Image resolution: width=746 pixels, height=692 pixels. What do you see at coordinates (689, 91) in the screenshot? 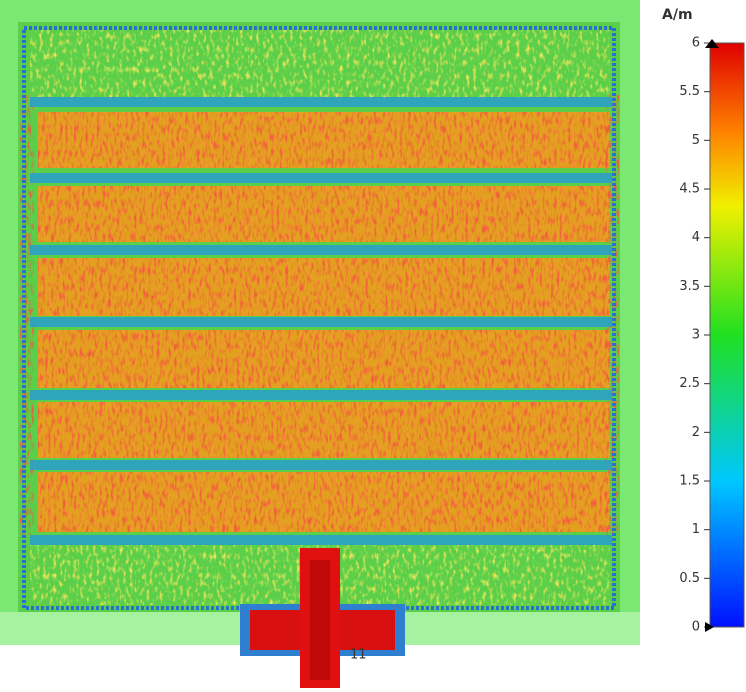
I see `colorbar-tick-label: 5.5` at bounding box center [689, 91].